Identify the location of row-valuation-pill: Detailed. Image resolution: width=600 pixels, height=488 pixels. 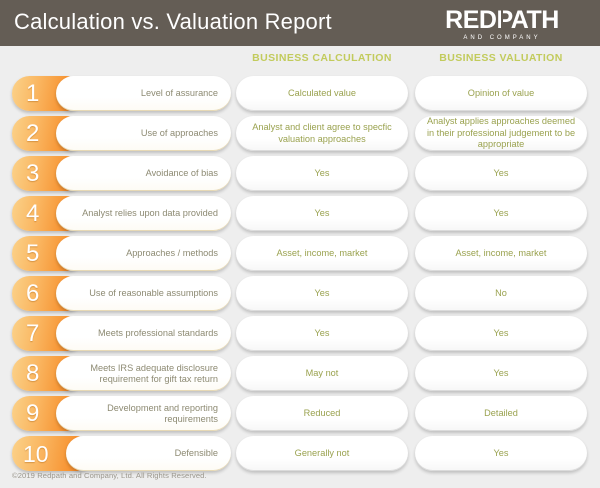
(501, 413).